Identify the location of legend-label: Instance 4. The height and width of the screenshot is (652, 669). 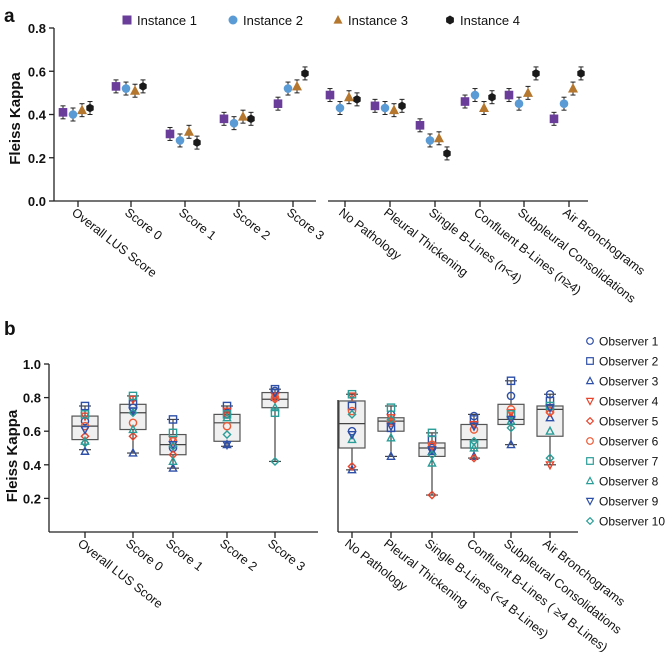
(490, 20).